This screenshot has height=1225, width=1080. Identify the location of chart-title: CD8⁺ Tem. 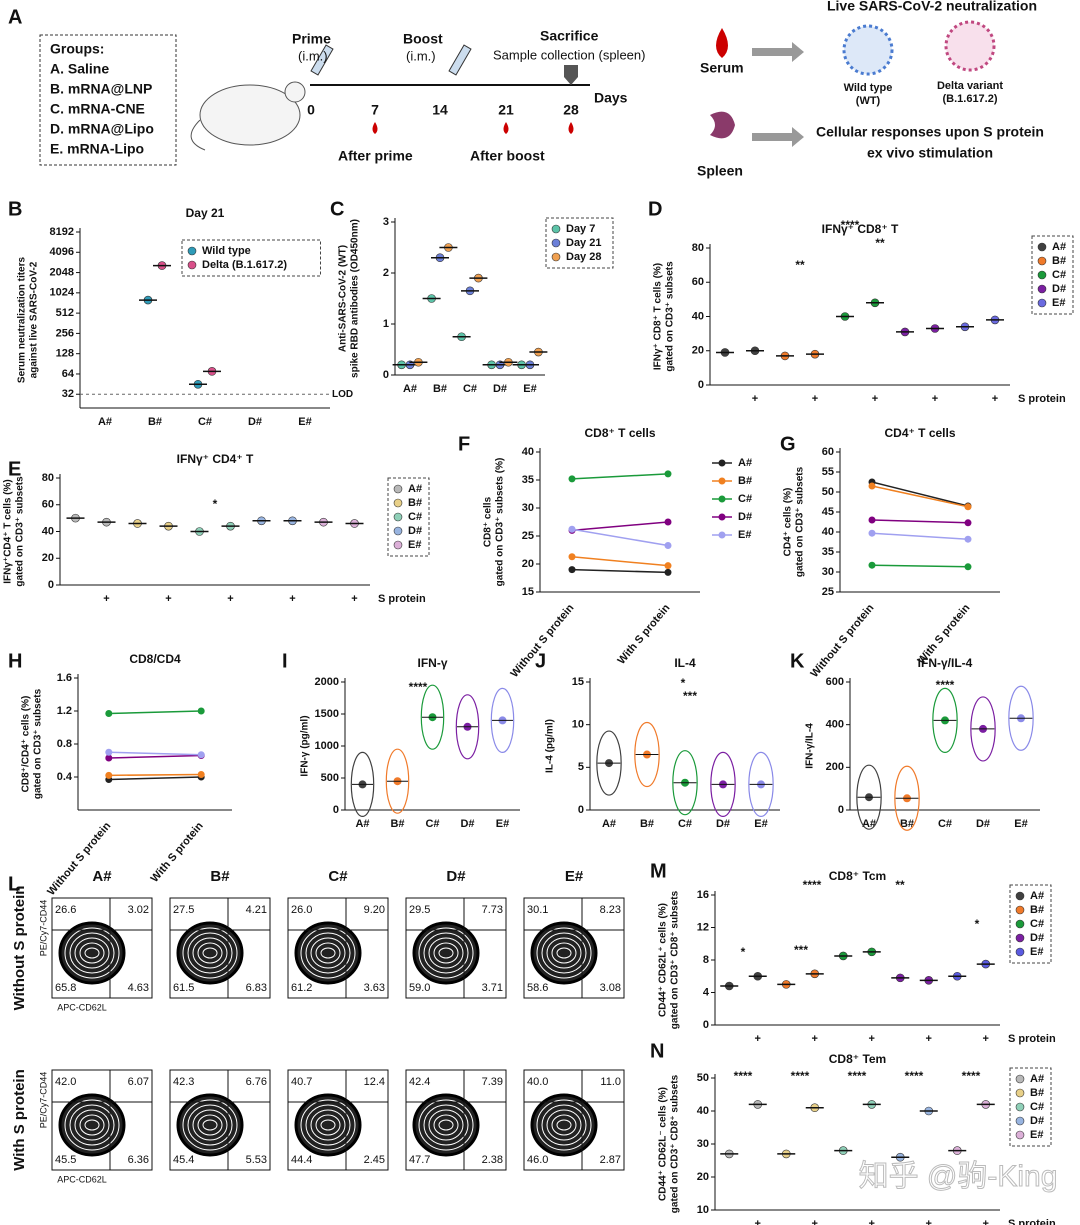
(857, 1059).